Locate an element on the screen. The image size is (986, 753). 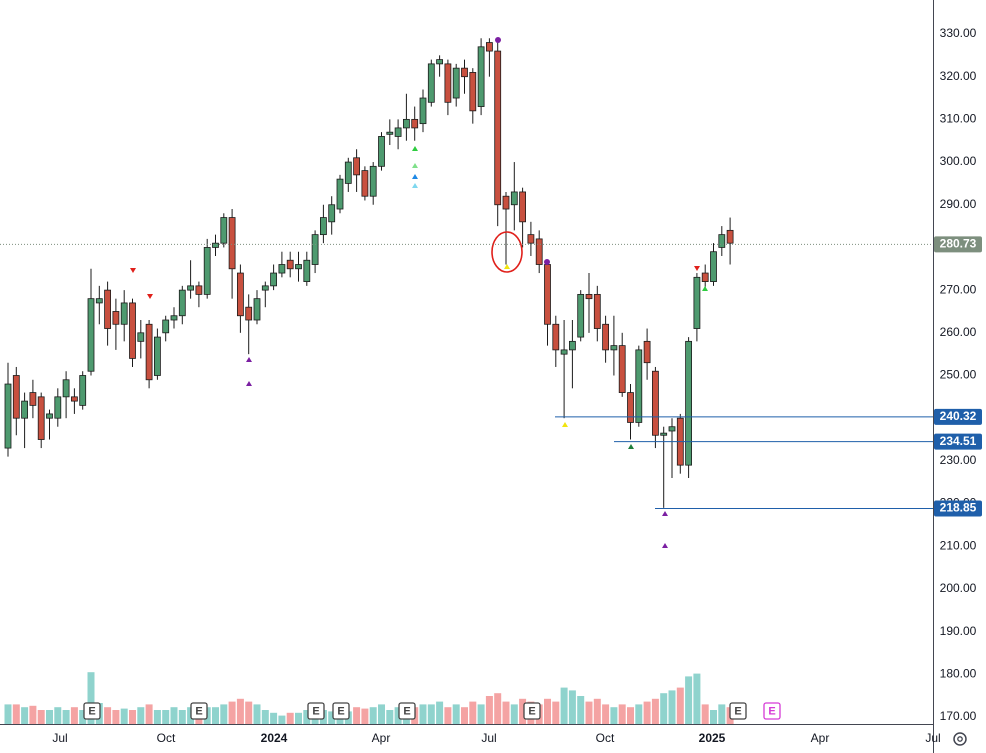
settings-icon is located at coordinates (960, 739).